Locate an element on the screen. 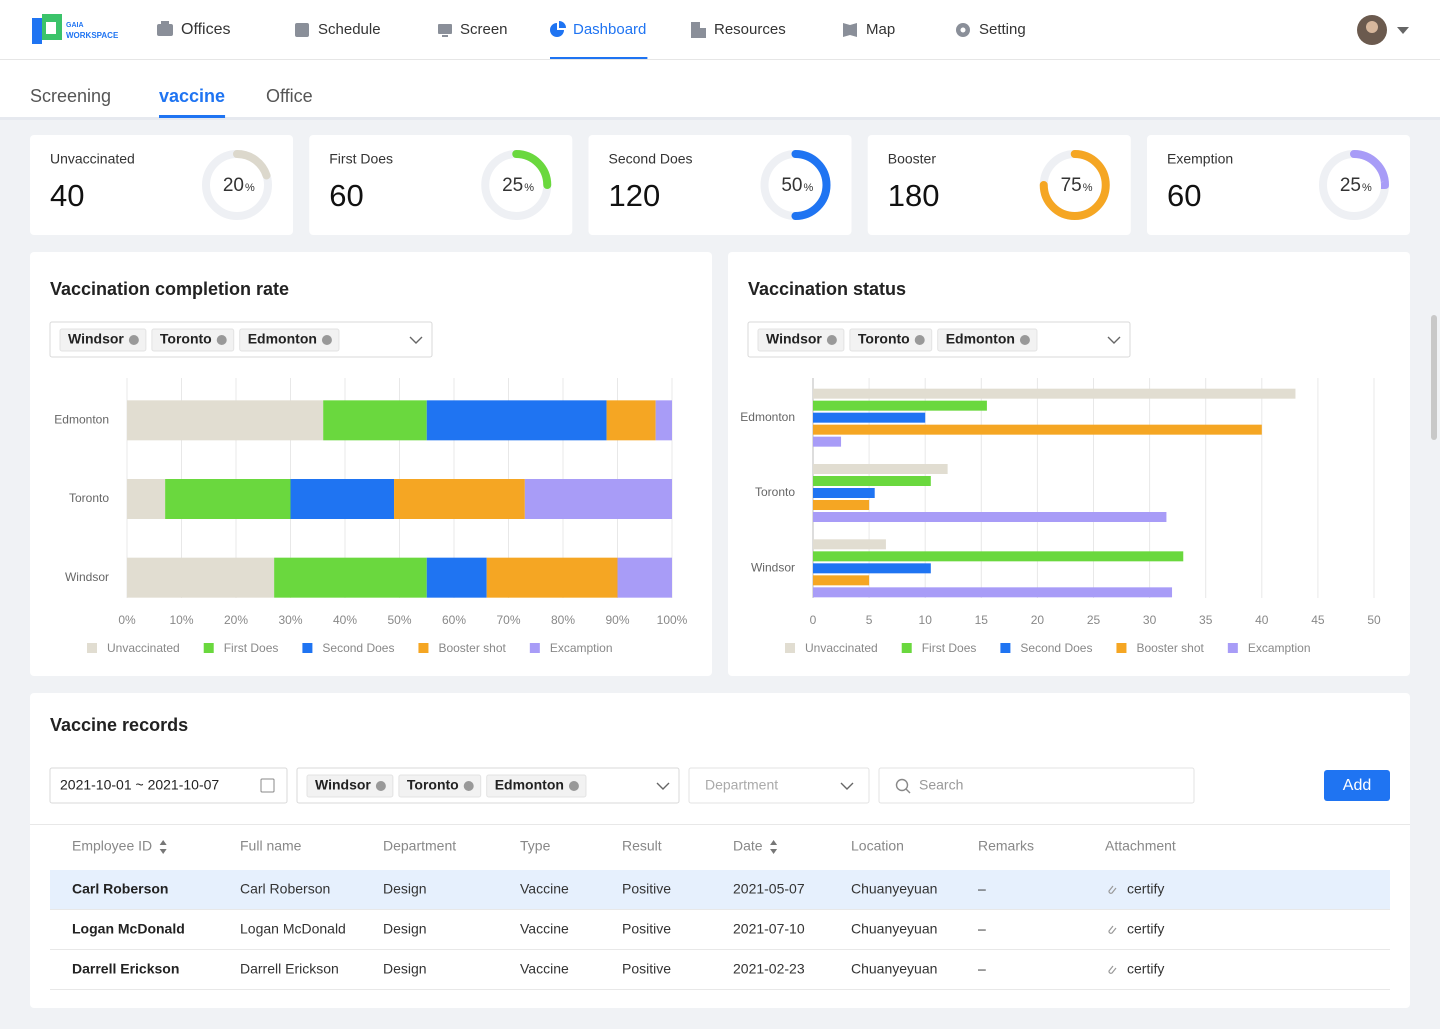 Image resolution: width=1440 pixels, height=1029 pixels. search-input is located at coordinates (1036, 785).